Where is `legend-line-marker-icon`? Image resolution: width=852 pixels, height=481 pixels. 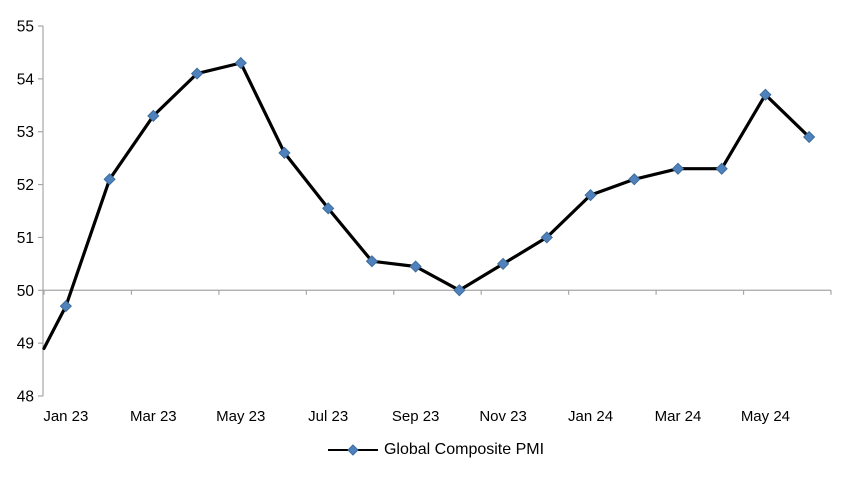
legend-line-marker-icon is located at coordinates (352, 450).